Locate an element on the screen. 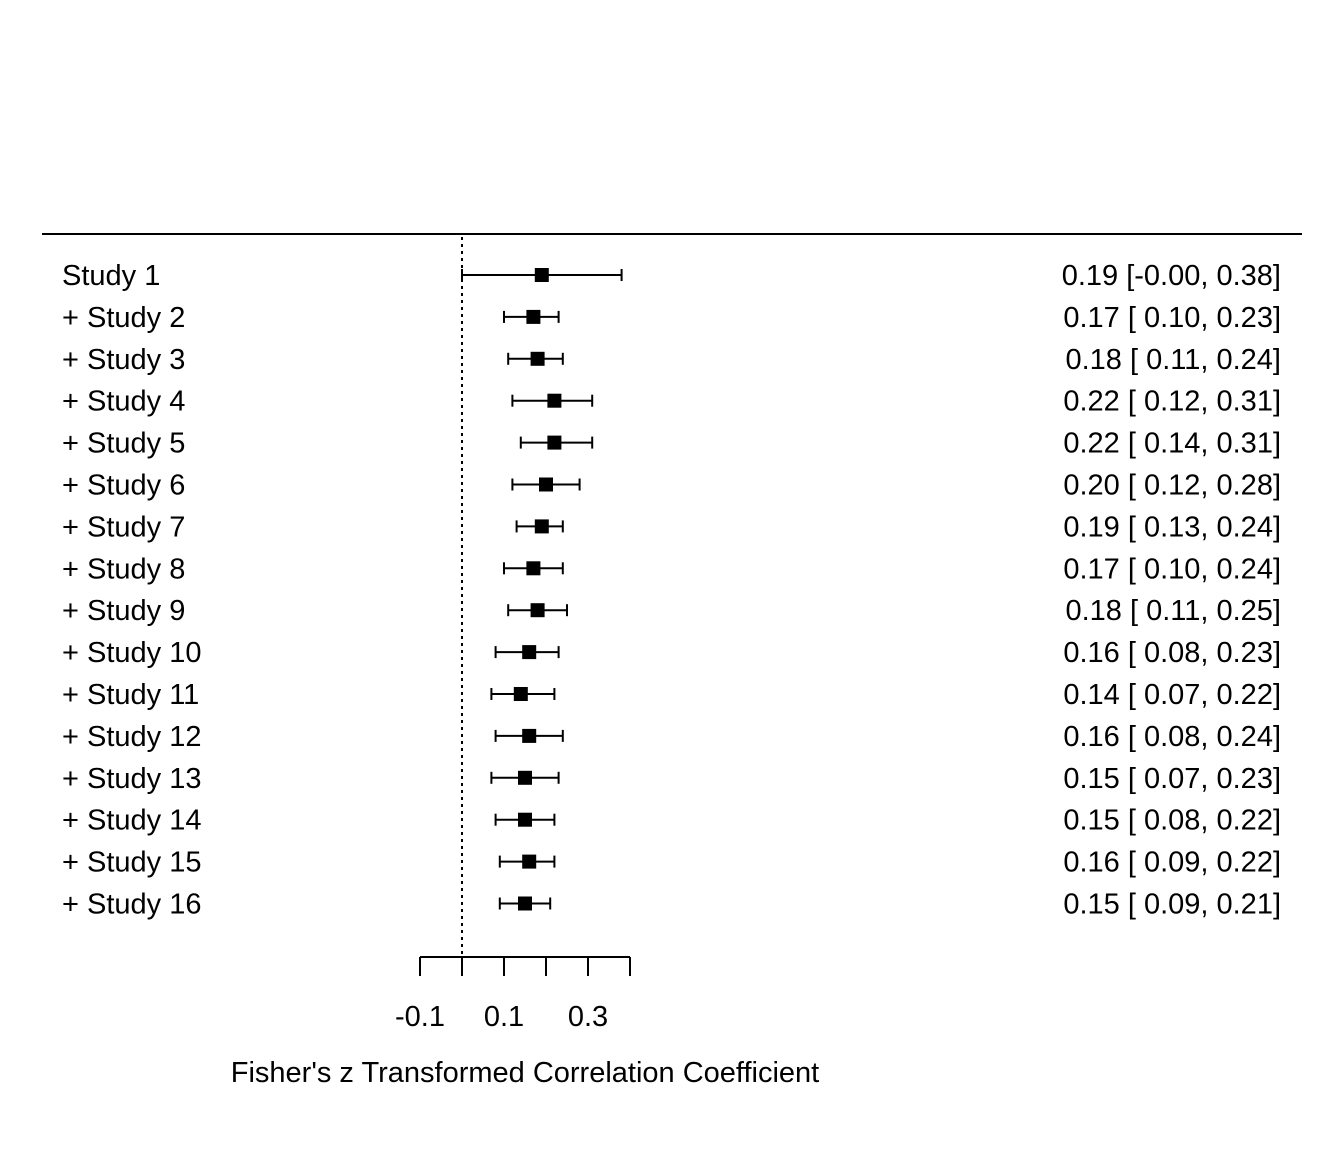  study-row: + Study 5 0.22 [ 0.14, 0.31] is located at coordinates (671, 444).